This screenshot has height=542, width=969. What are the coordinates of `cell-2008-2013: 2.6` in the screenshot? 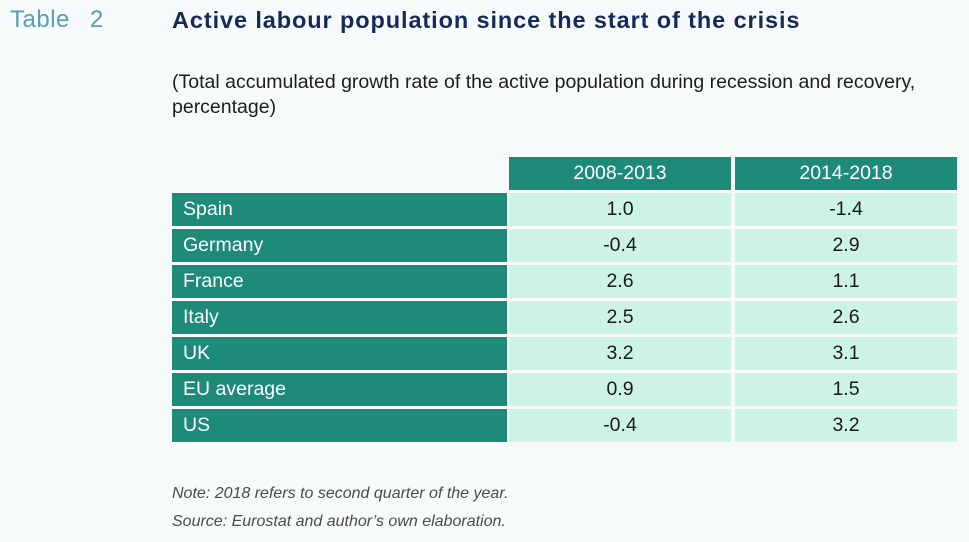 It's located at (620, 281).